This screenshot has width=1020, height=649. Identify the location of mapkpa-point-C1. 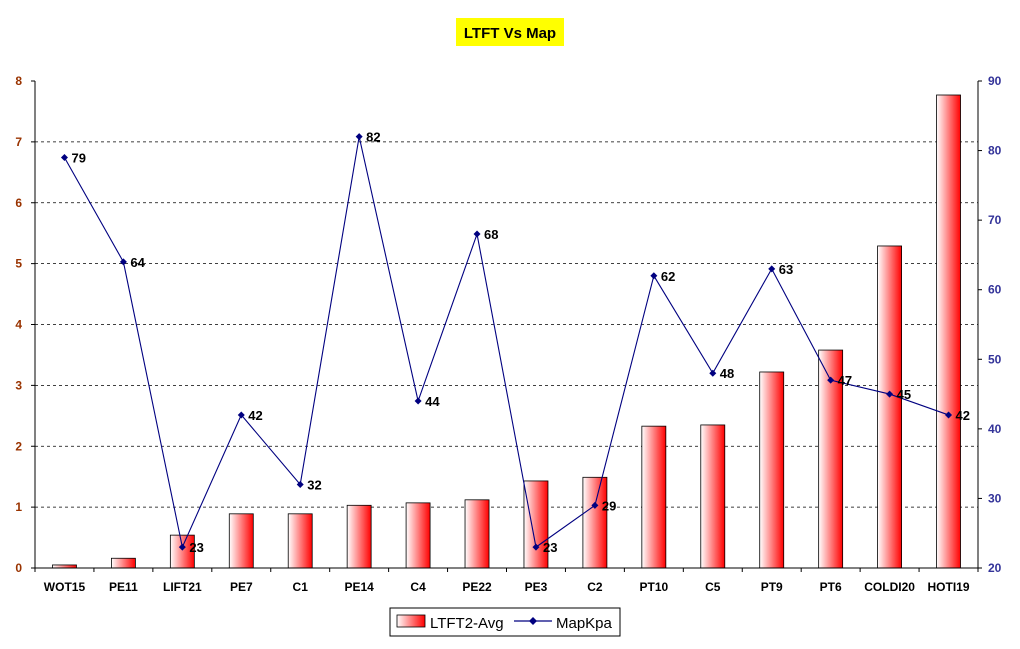
(300, 485).